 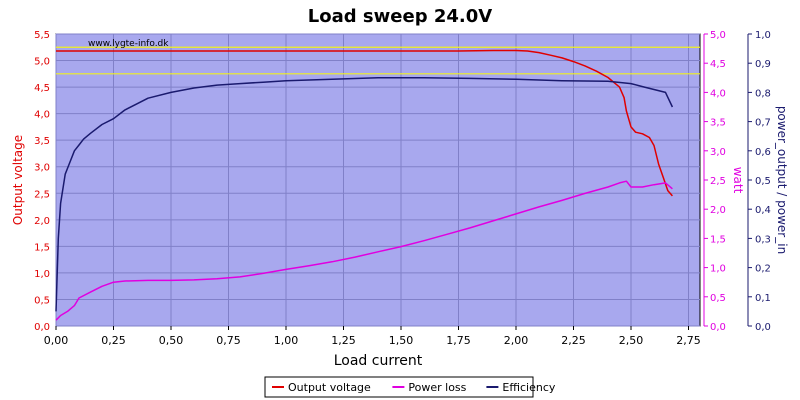 I want to click on y-left-tick-label: 1,0, so click(x=42, y=274).